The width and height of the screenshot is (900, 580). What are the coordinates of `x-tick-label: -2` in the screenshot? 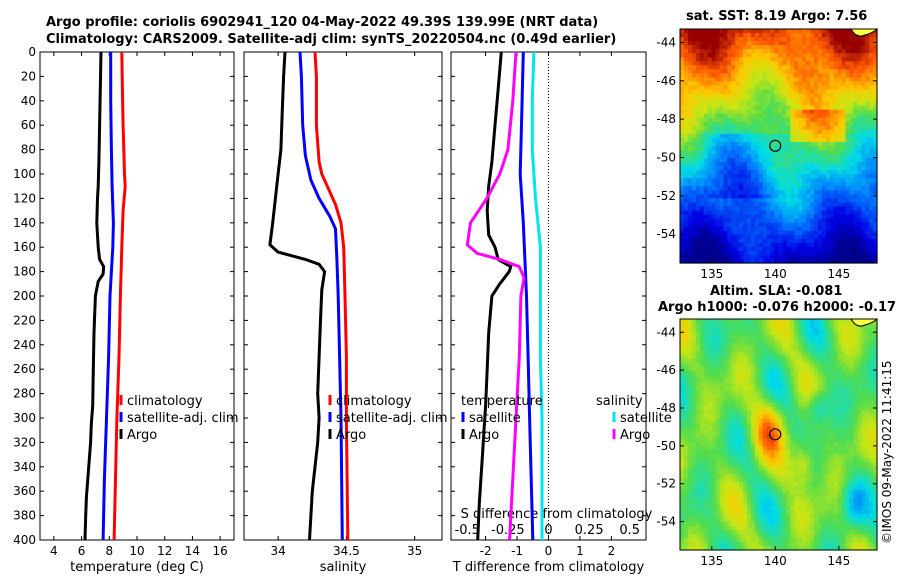 It's located at (486, 551).